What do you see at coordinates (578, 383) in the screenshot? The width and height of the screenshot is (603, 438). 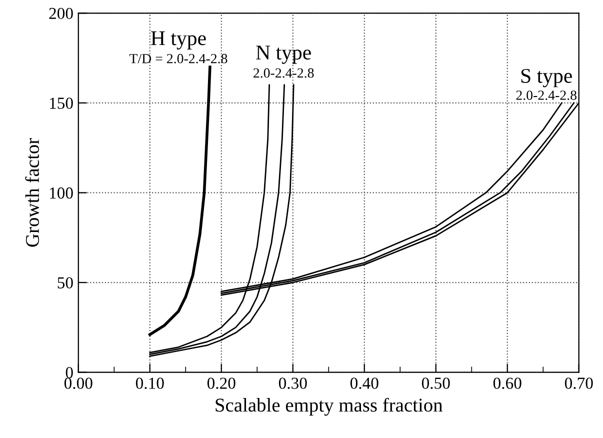 I see `x-tick-label: 0.70` at bounding box center [578, 383].